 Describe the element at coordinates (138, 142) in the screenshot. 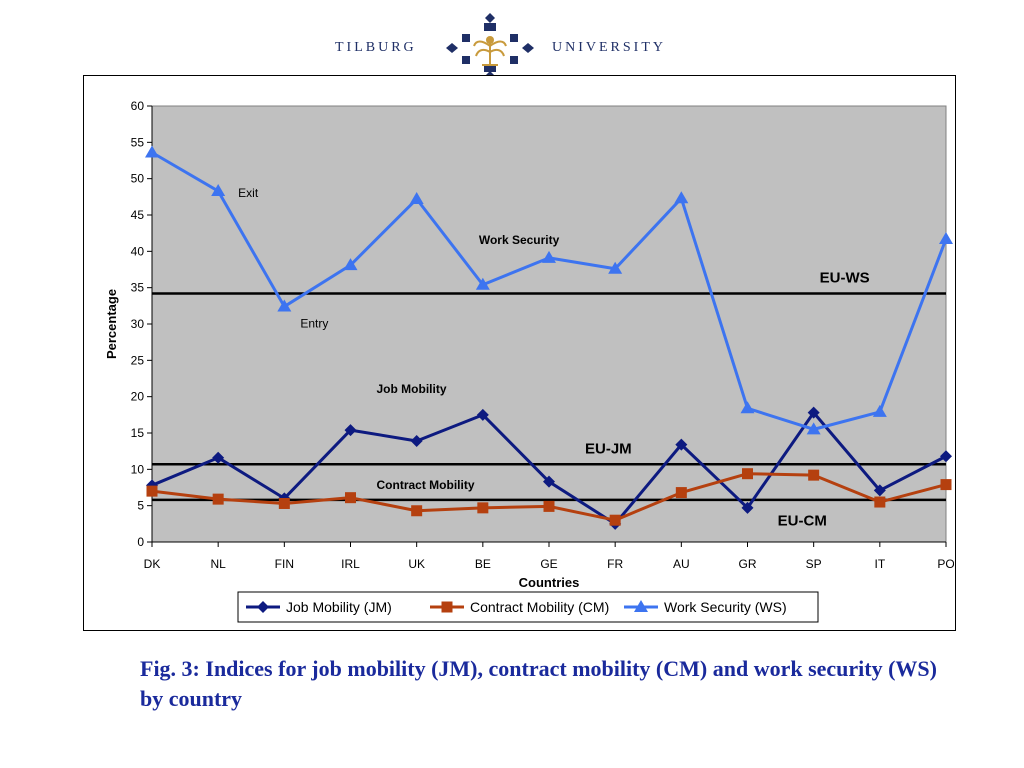

I see `y-tick-label: 55` at that location.